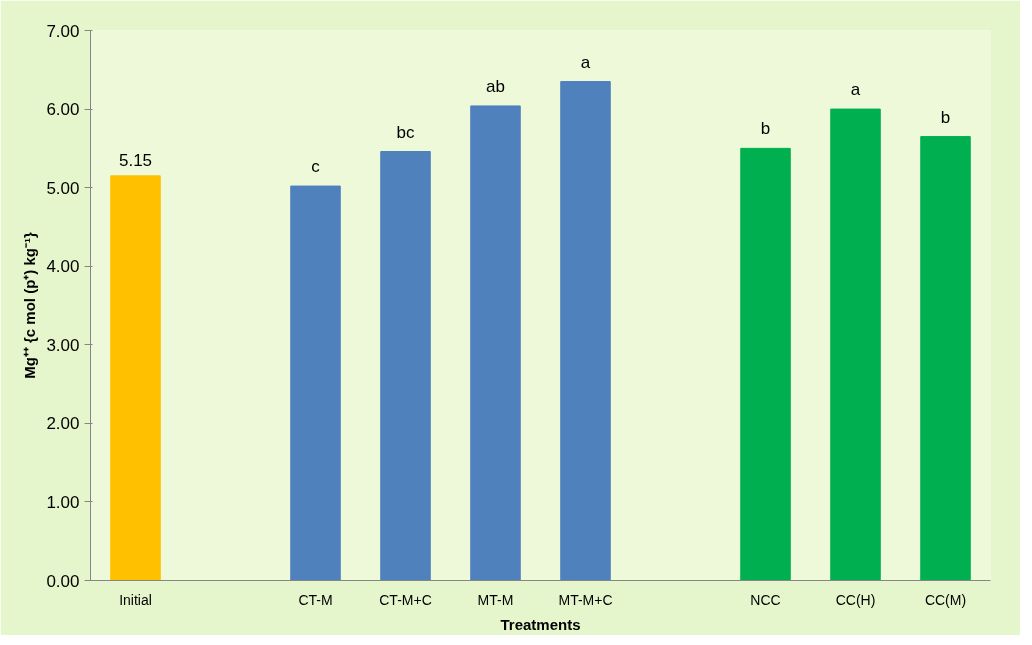 This screenshot has height=645, width=1032. I want to click on data-label: ab, so click(495, 86).